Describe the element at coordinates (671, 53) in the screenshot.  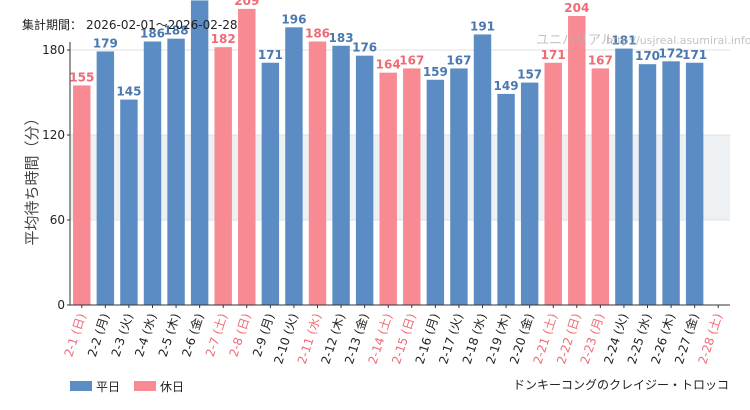
I see `value-label-25: 172` at that location.